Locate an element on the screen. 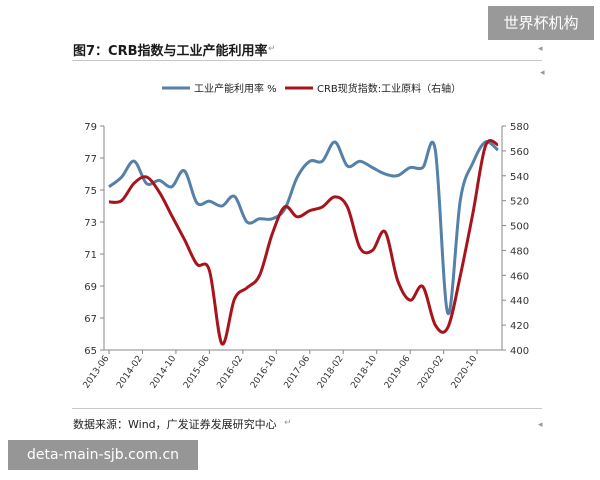 This screenshot has width=600, height=480. watermark-top-right: 世界杯机构 is located at coordinates (541, 23).